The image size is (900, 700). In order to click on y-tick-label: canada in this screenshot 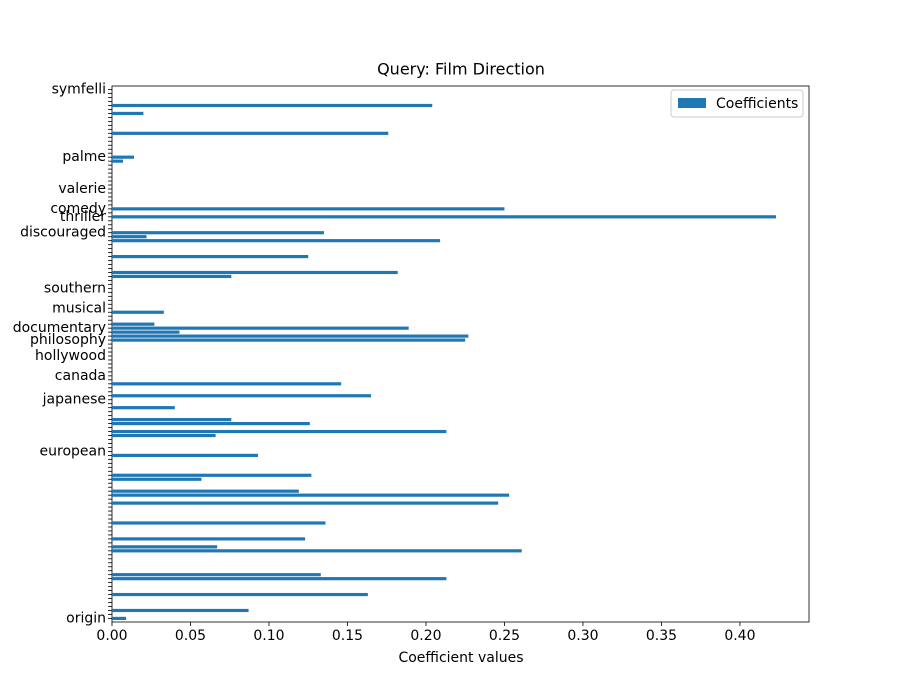, I will do `click(80, 376)`.